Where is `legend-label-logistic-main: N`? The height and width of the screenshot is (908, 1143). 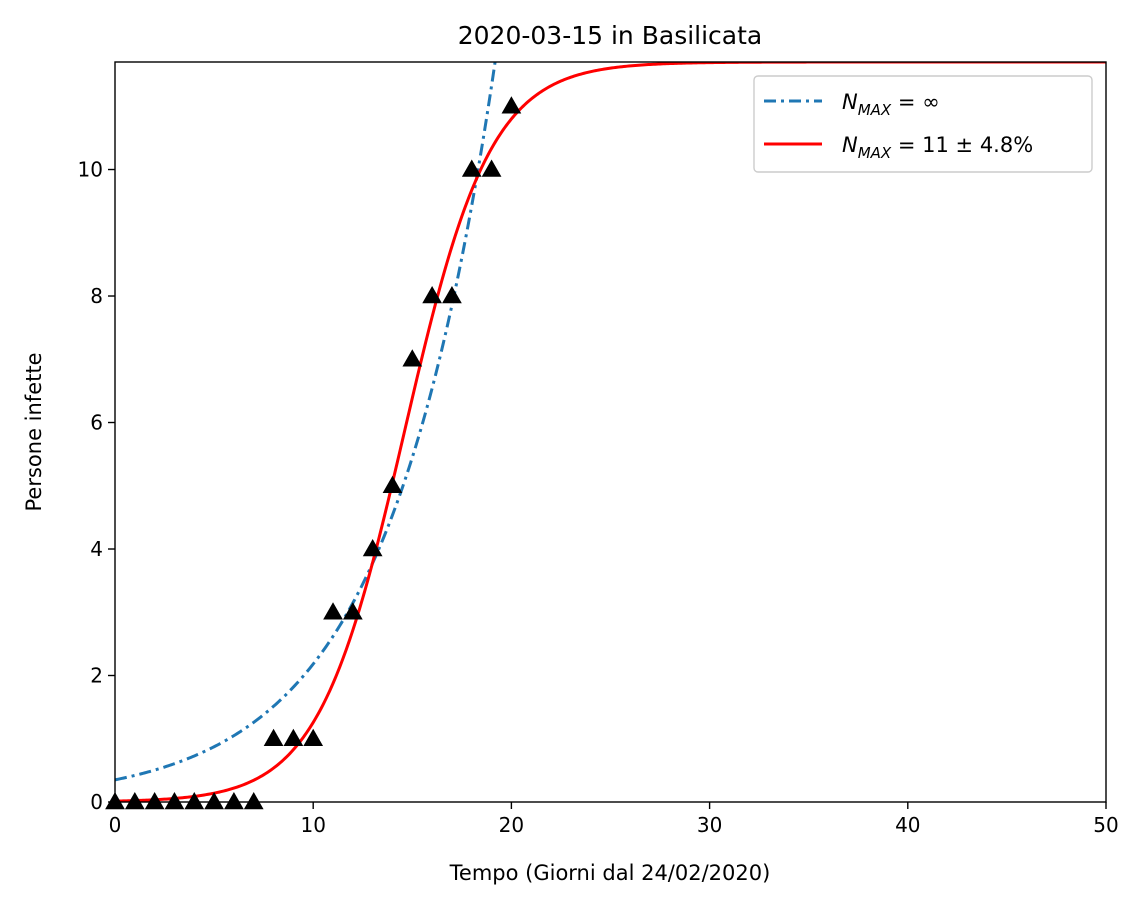 legend-label-logistic-main: N is located at coordinates (850, 145).